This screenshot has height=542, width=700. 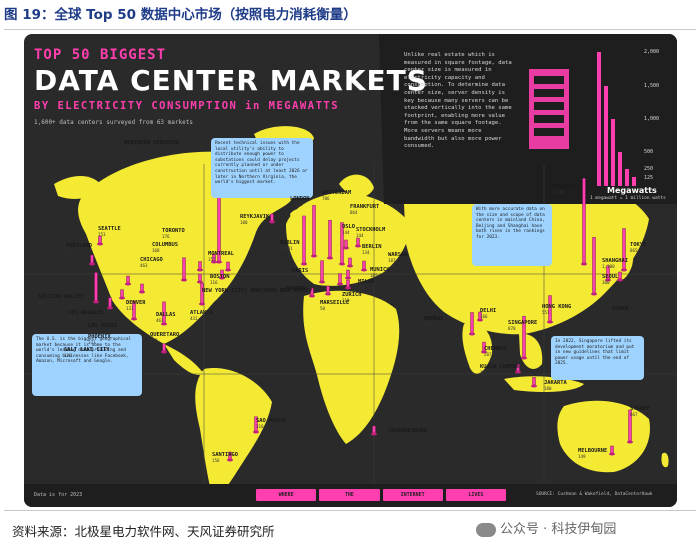 I want to click on city-name: AMSTERDAM, so click(x=337, y=193).